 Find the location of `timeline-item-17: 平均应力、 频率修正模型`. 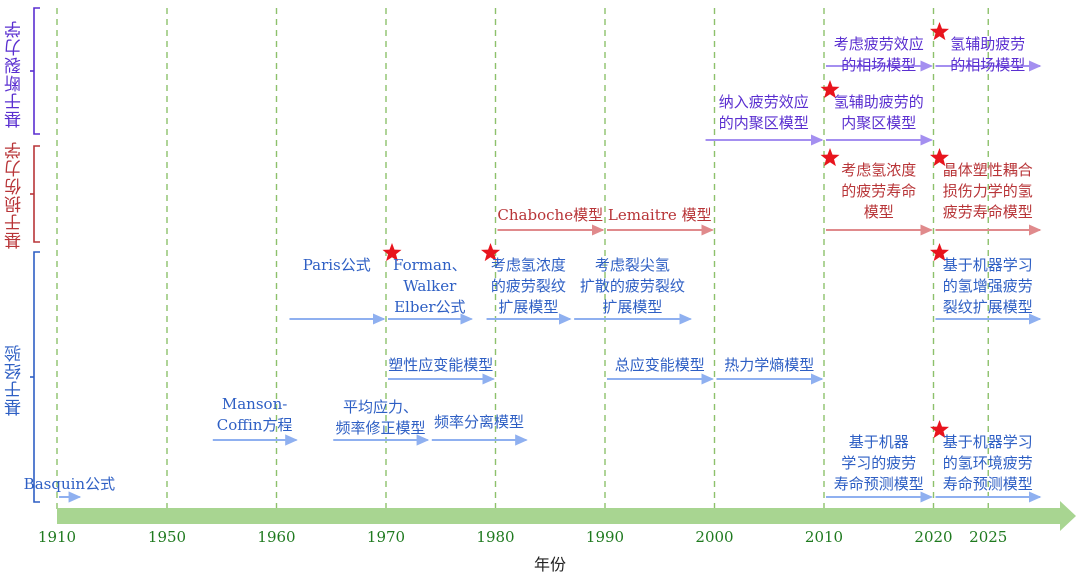

timeline-item-17: 平均应力、 频率修正模型 is located at coordinates (380, 417).